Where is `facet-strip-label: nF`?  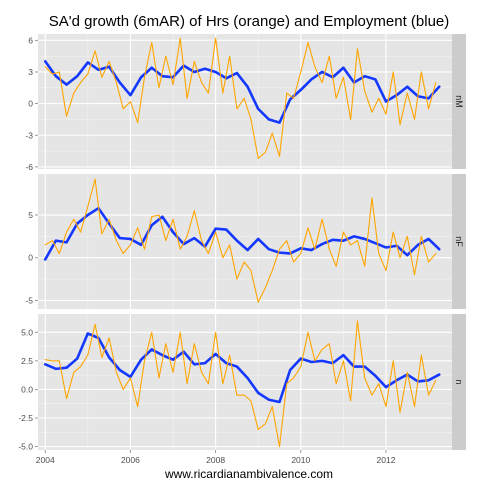 facet-strip-label: nF is located at coordinates (459, 241).